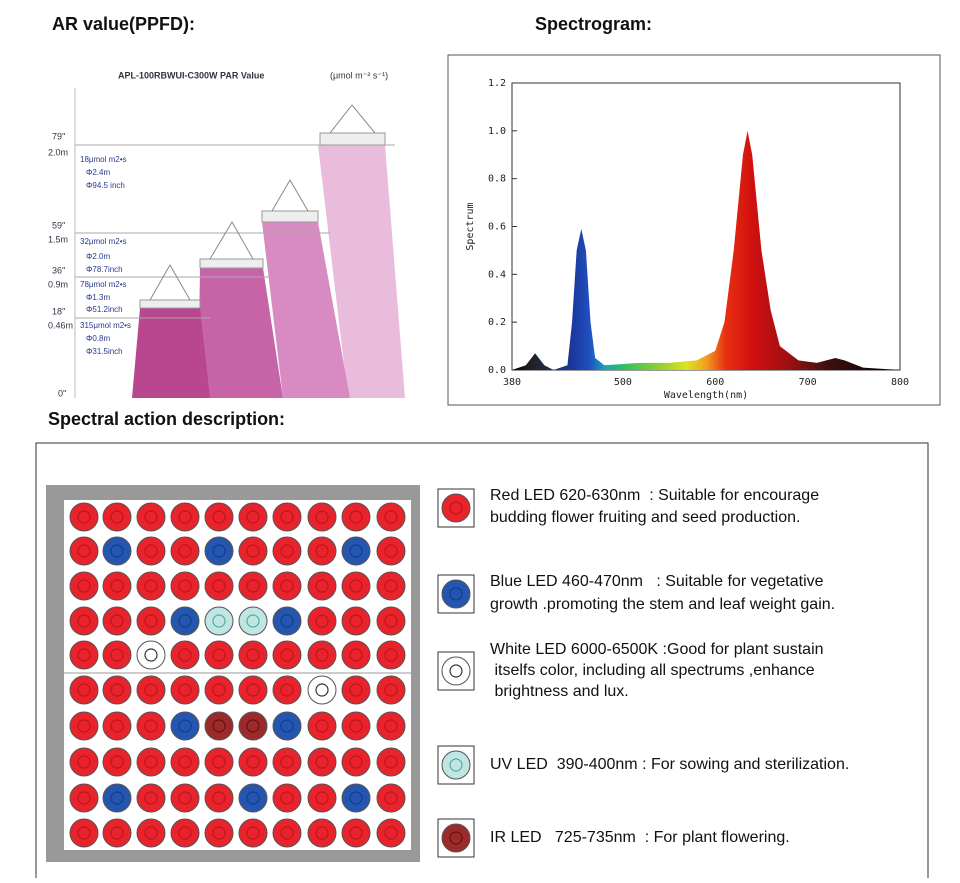 The width and height of the screenshot is (960, 883). I want to click on height-meter: 0.46m, so click(60, 325).